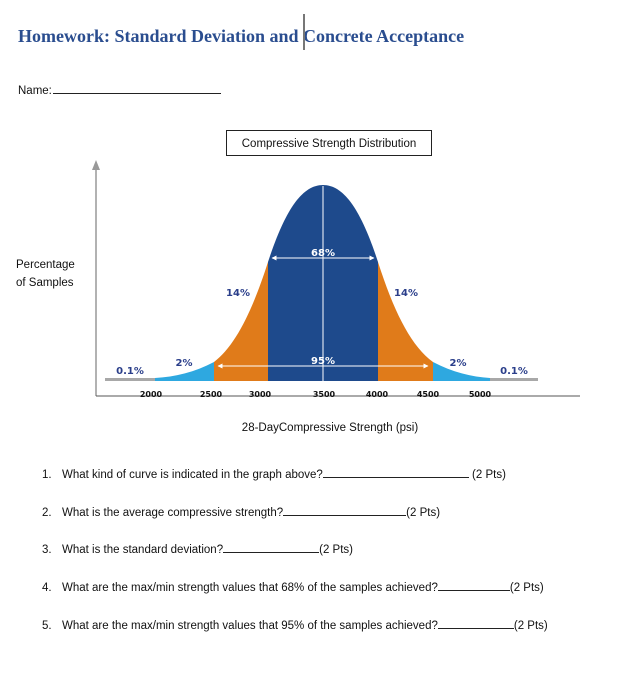 The width and height of the screenshot is (626, 700). Describe the element at coordinates (324, 394) in the screenshot. I see `x-tick-label: 3500` at that location.